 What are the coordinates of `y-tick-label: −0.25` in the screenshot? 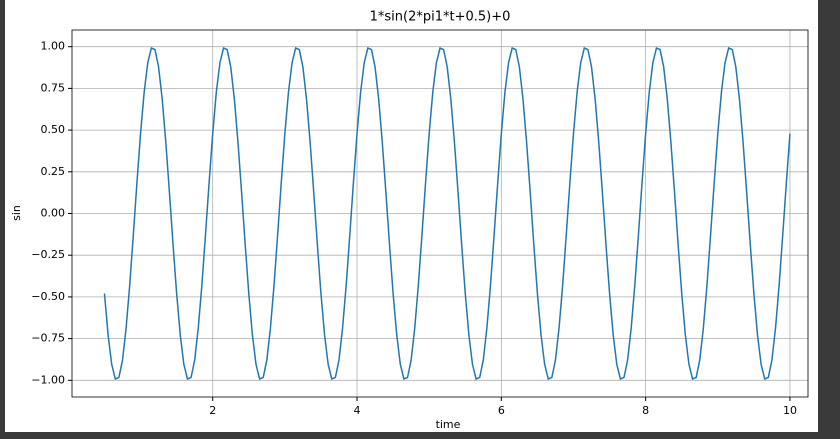 It's located at (48, 254).